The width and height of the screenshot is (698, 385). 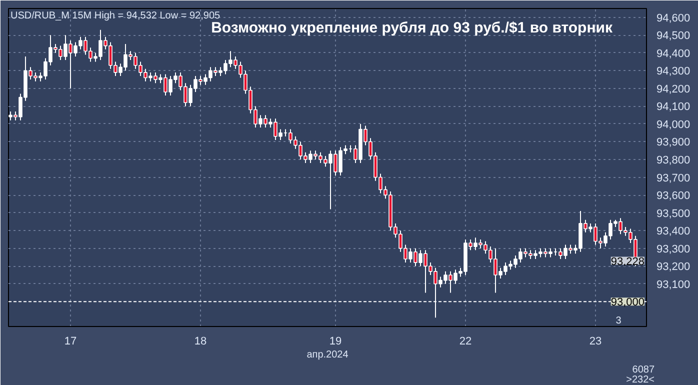 What do you see at coordinates (673, 249) in the screenshot?
I see `y-tick-label: 93,300` at bounding box center [673, 249].